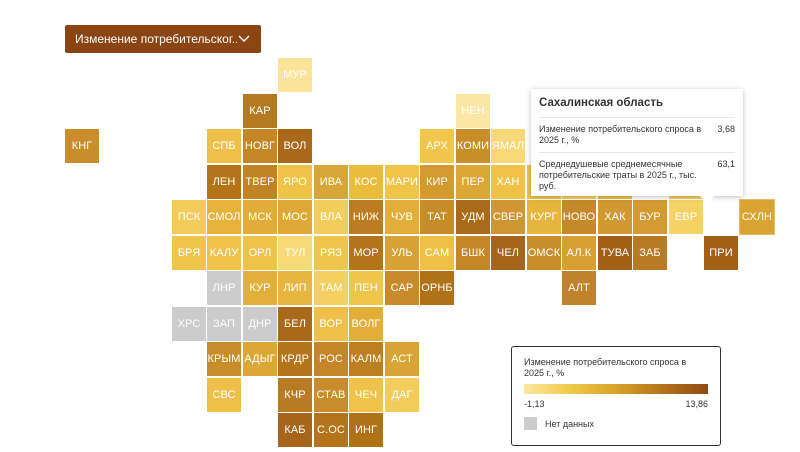  What do you see at coordinates (260, 253) in the screenshot?
I see `region-tile-ОРЛ: ОРЛ` at bounding box center [260, 253].